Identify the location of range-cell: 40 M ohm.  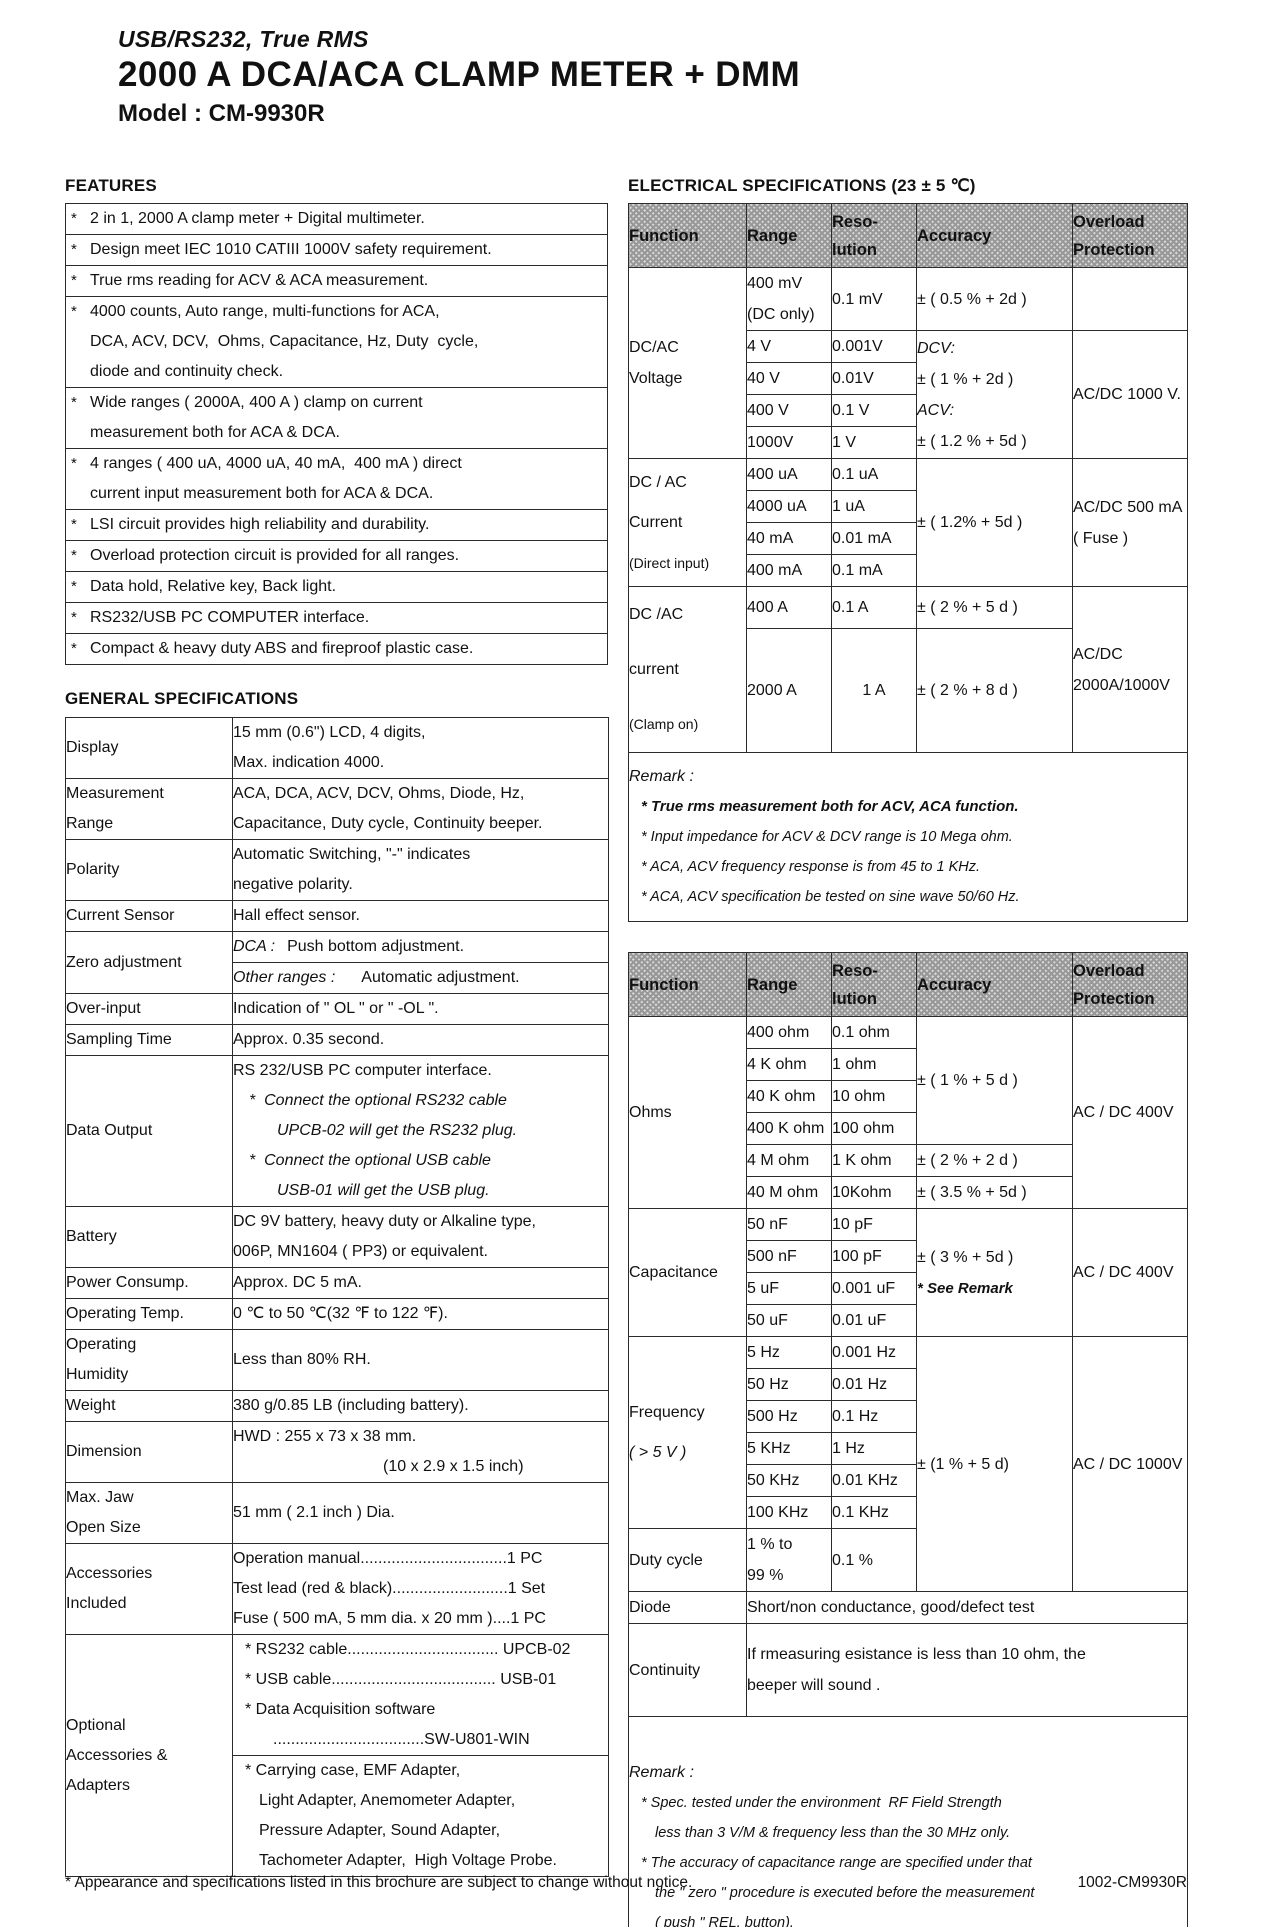
(789, 1192).